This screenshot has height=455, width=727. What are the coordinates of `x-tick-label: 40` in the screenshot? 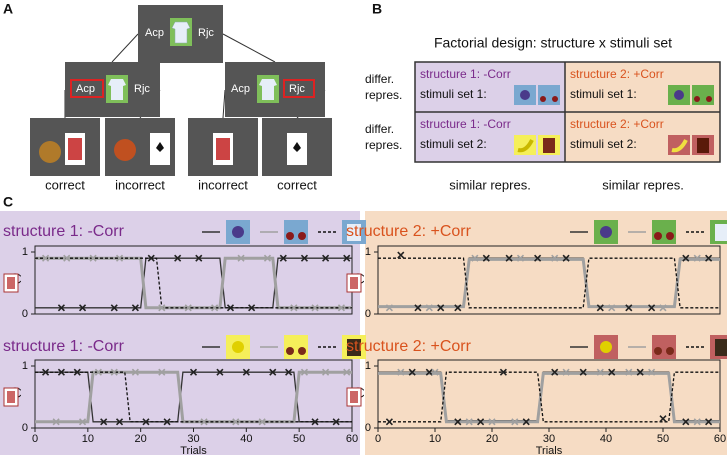 It's located at (606, 439).